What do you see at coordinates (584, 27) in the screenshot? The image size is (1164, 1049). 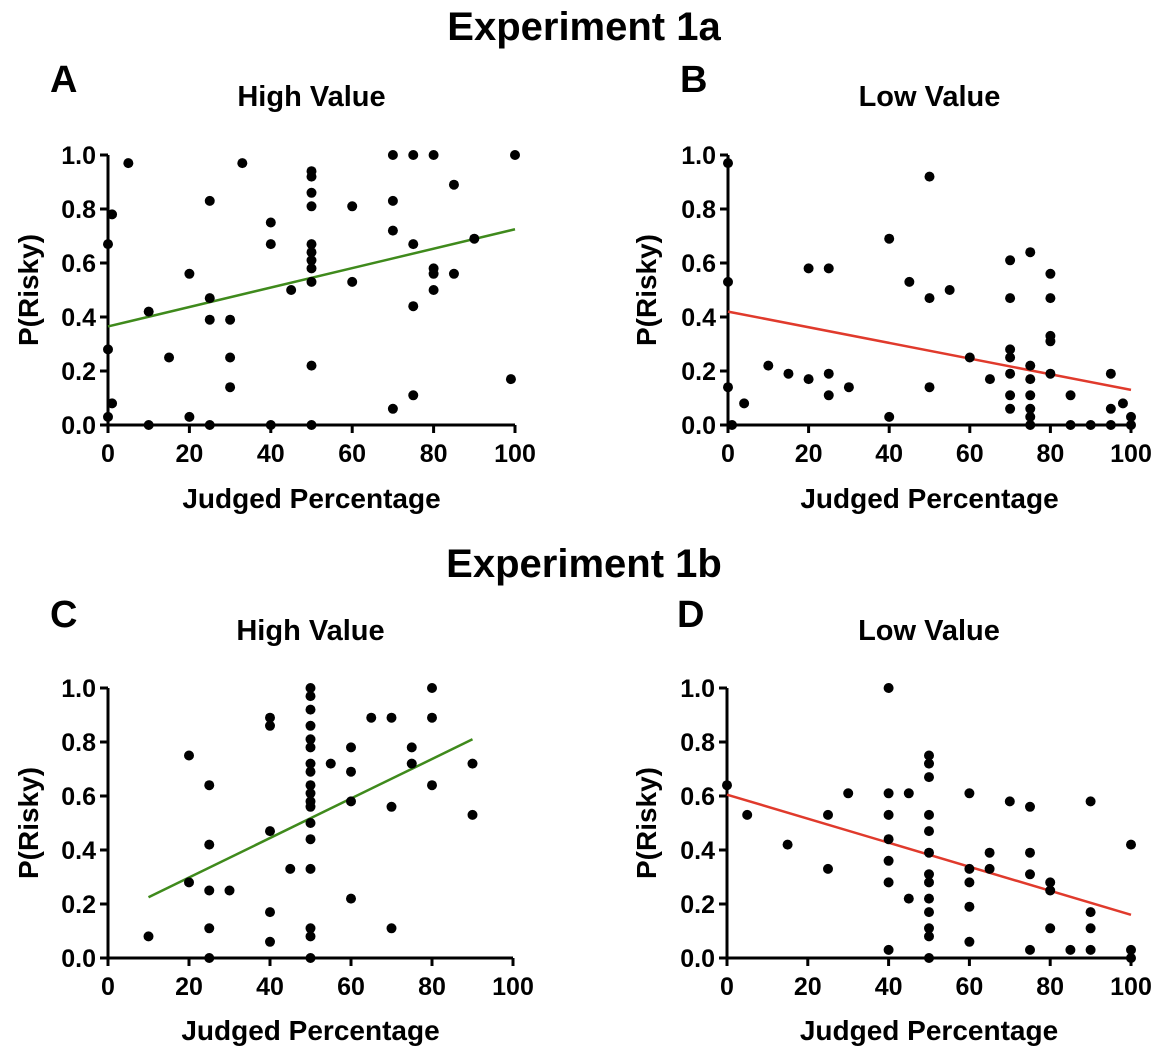 I see `experiment-1a-title: Experiment 1a` at bounding box center [584, 27].